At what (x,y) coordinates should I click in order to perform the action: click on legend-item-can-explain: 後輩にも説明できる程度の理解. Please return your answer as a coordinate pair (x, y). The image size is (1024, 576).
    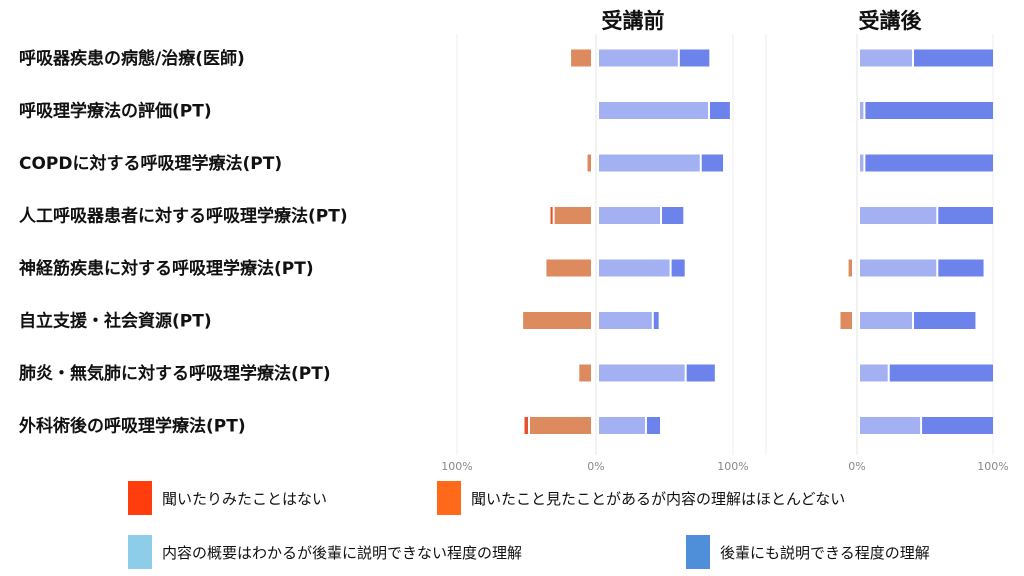
    Looking at the image, I should click on (808, 552).